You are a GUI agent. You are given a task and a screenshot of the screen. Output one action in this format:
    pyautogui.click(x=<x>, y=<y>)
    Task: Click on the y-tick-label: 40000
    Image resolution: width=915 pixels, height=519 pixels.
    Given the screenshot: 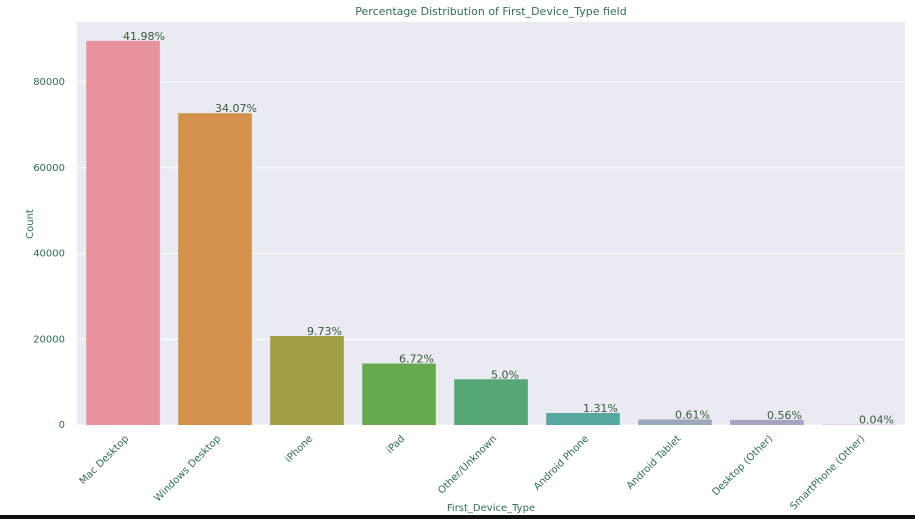 What is the action you would take?
    pyautogui.click(x=49, y=254)
    